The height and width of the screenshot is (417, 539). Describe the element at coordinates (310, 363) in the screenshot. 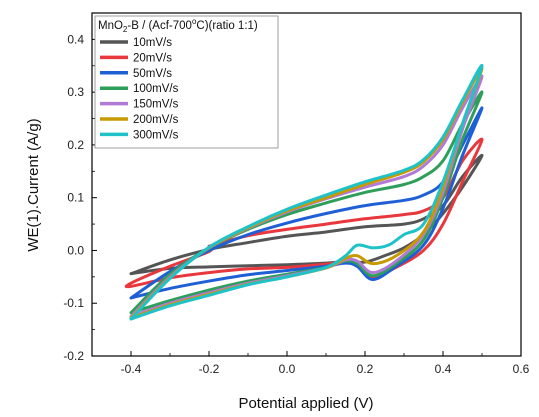

I see `x-axis-ticks: -0.4 -0.2 0.0 0.2 0.4 0.6` at that location.